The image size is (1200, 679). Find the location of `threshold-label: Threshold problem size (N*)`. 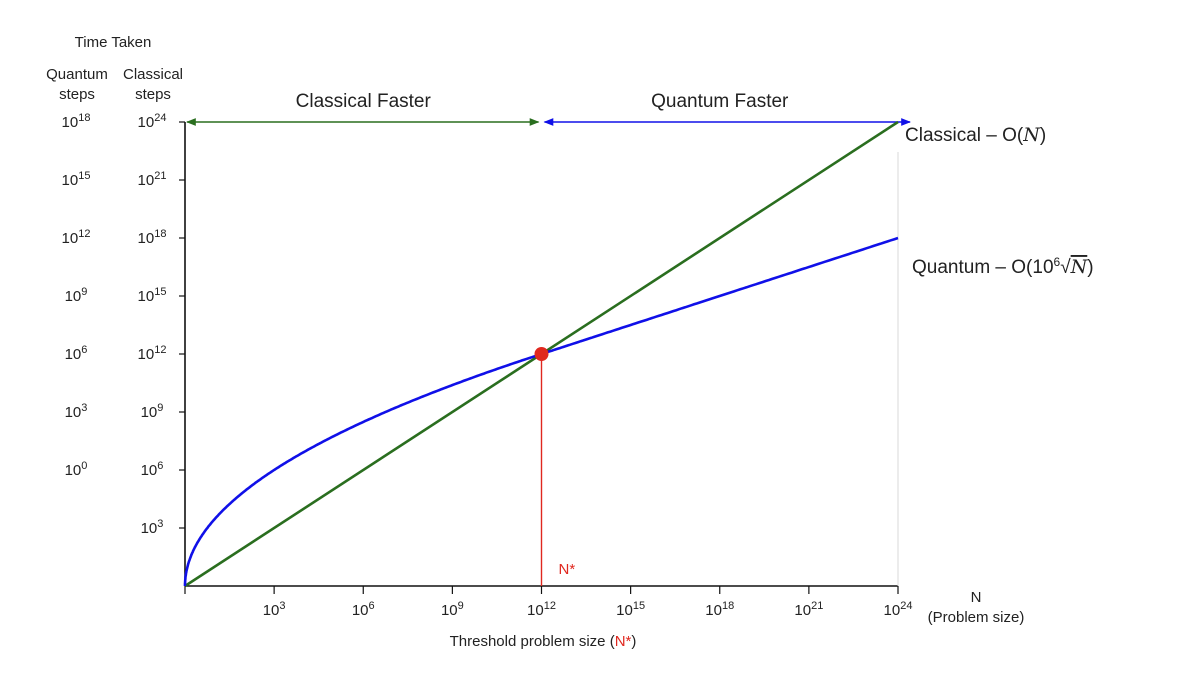

threshold-label: Threshold problem size (N*) is located at coordinates (543, 641).